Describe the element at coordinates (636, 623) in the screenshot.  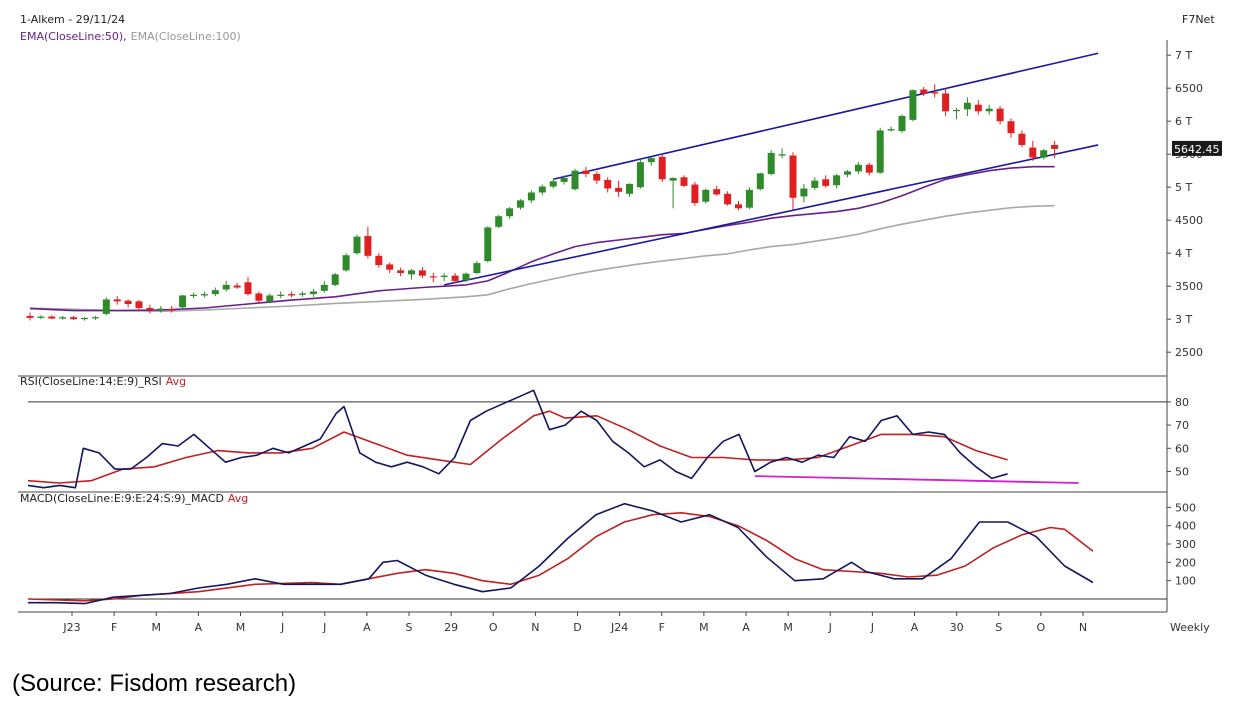
I see `x-axis: Weekly J23 F M A M J J A S 29 O N D J24 F M A M J J A 30 S O N` at that location.